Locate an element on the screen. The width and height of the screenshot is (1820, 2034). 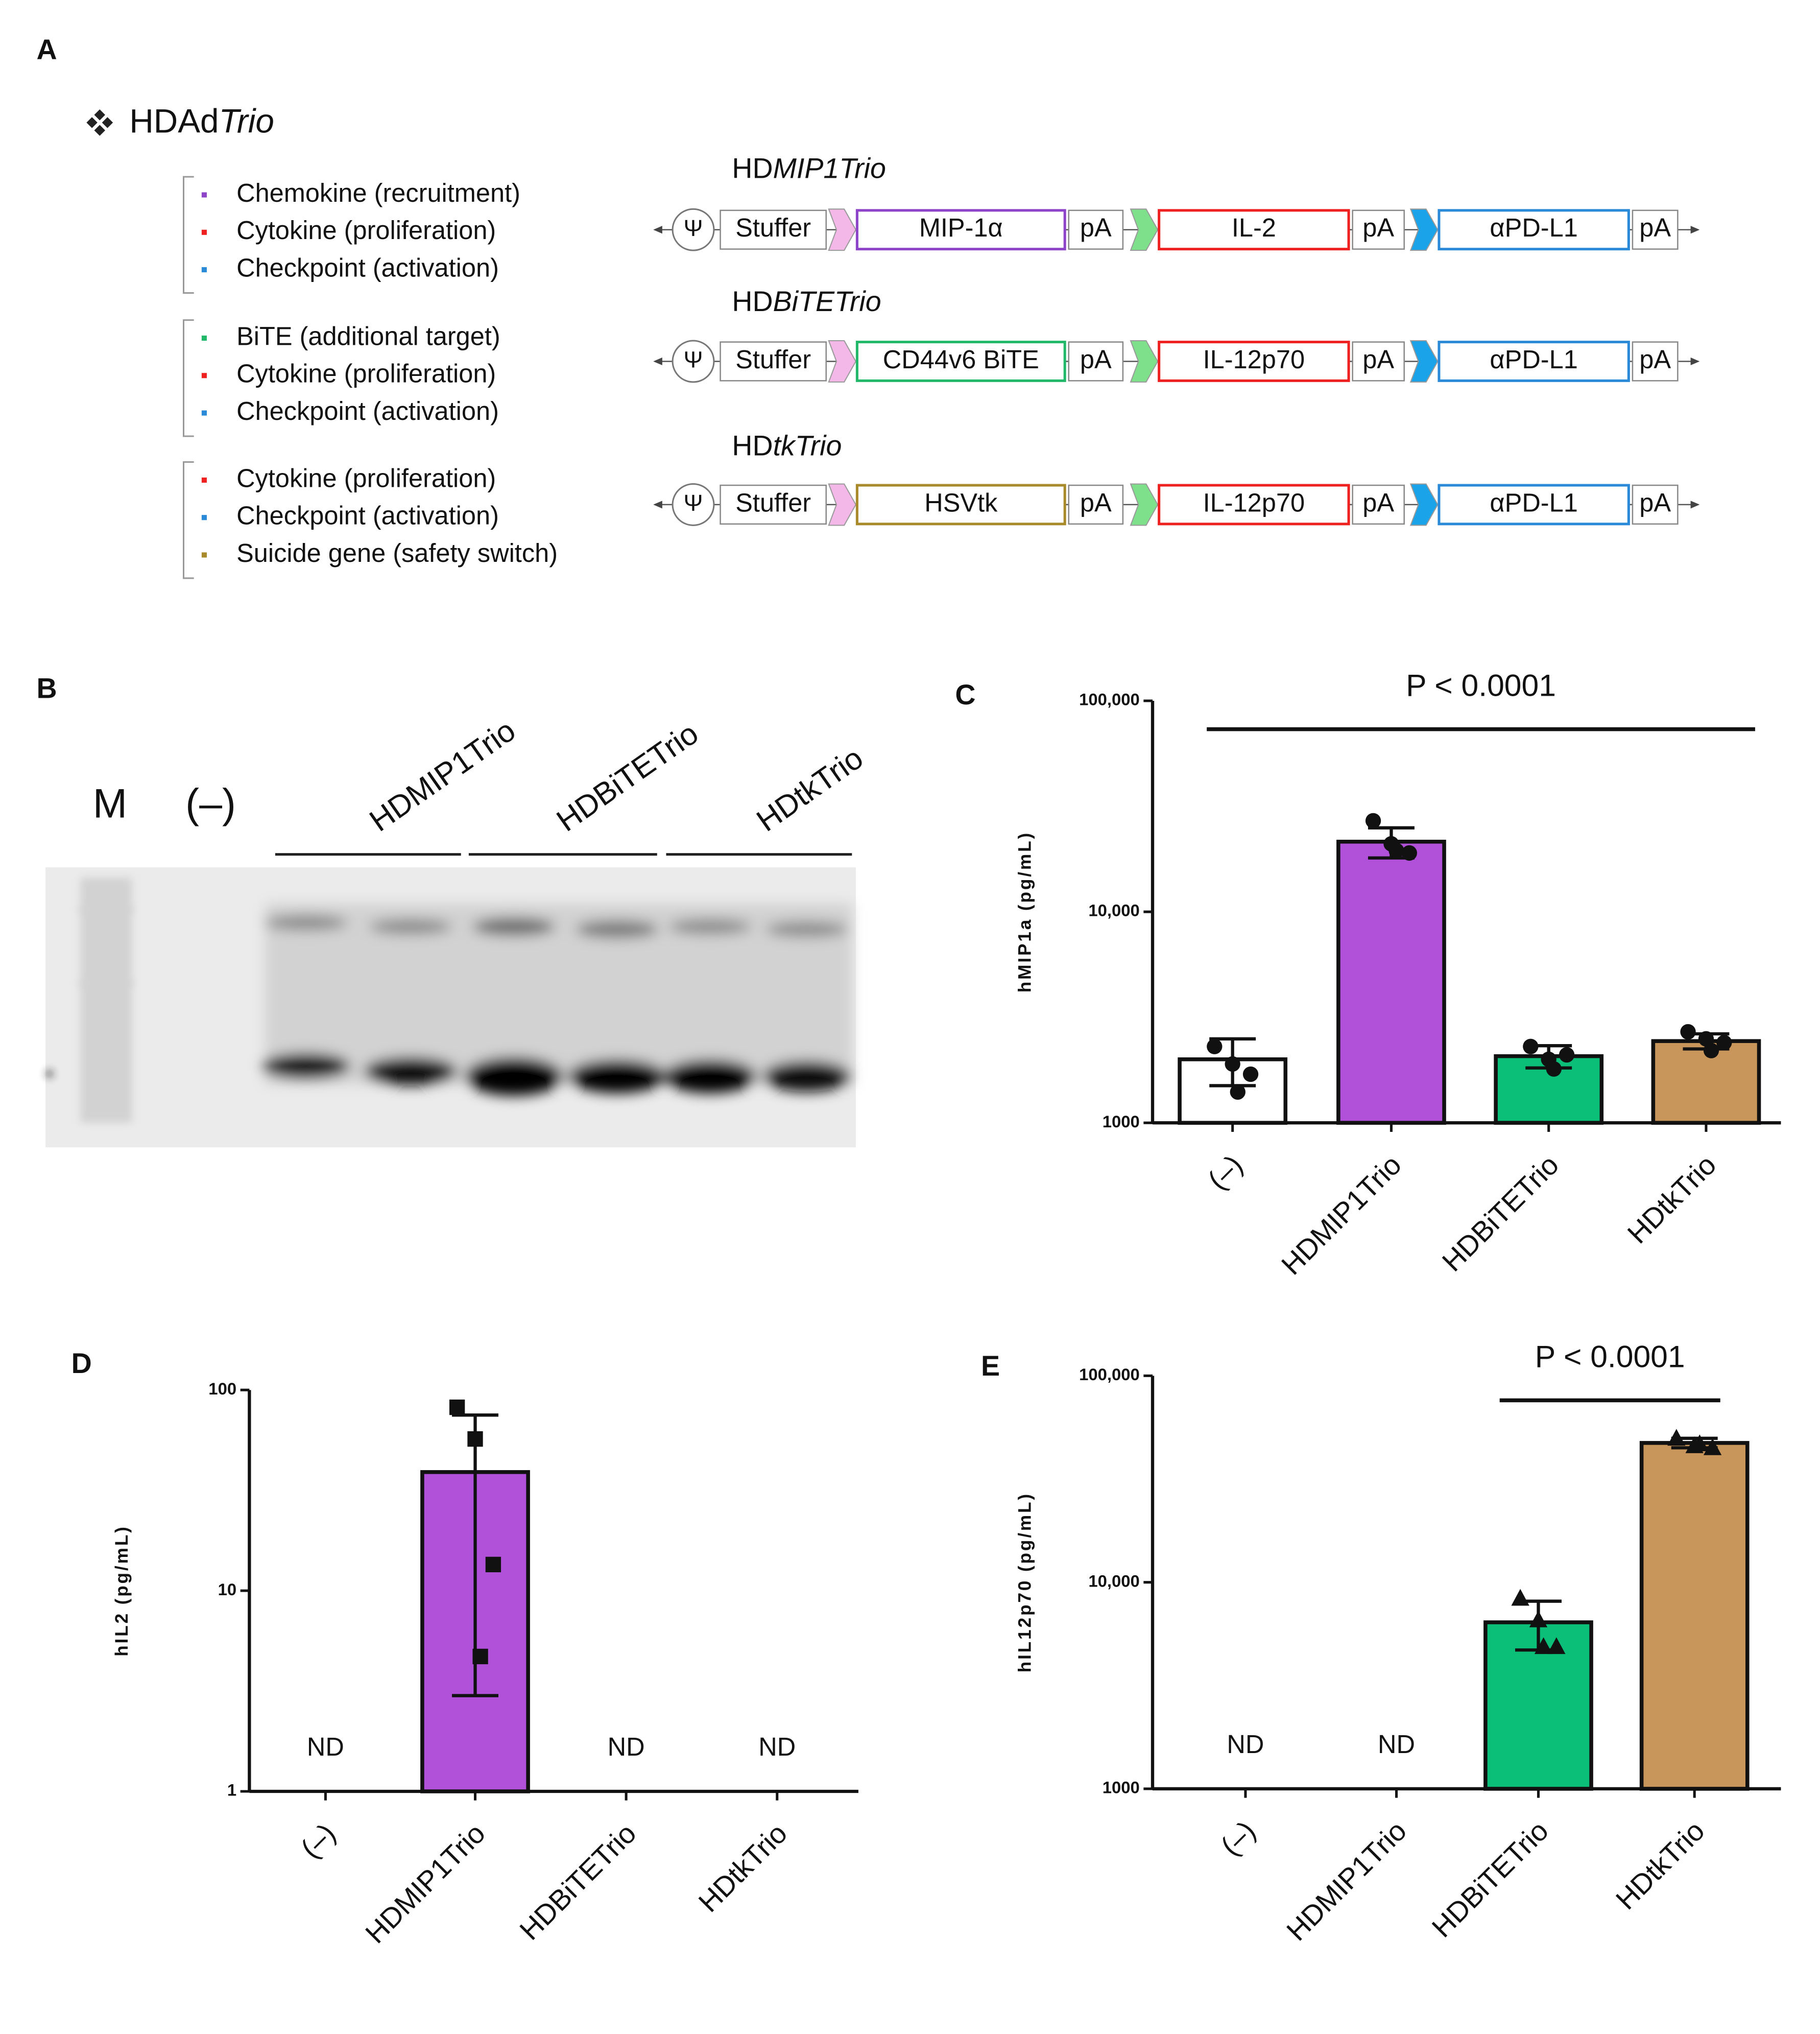
y-tick-label: 10 is located at coordinates (227, 1589).